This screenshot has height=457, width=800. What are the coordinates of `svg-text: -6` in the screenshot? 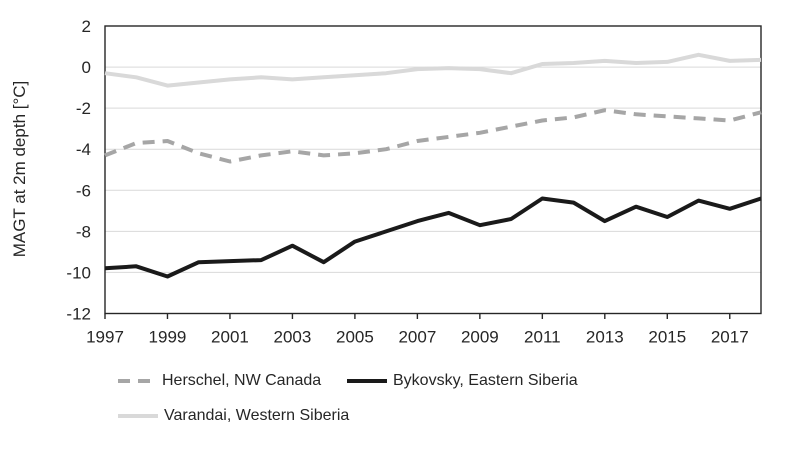 It's located at (83, 190).